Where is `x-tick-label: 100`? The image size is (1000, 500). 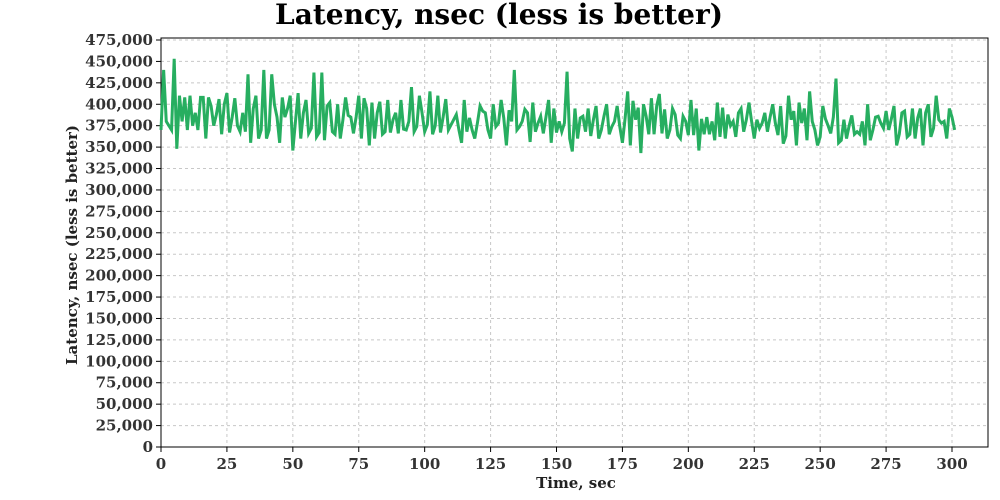
x-tick-label: 100 is located at coordinates (424, 464).